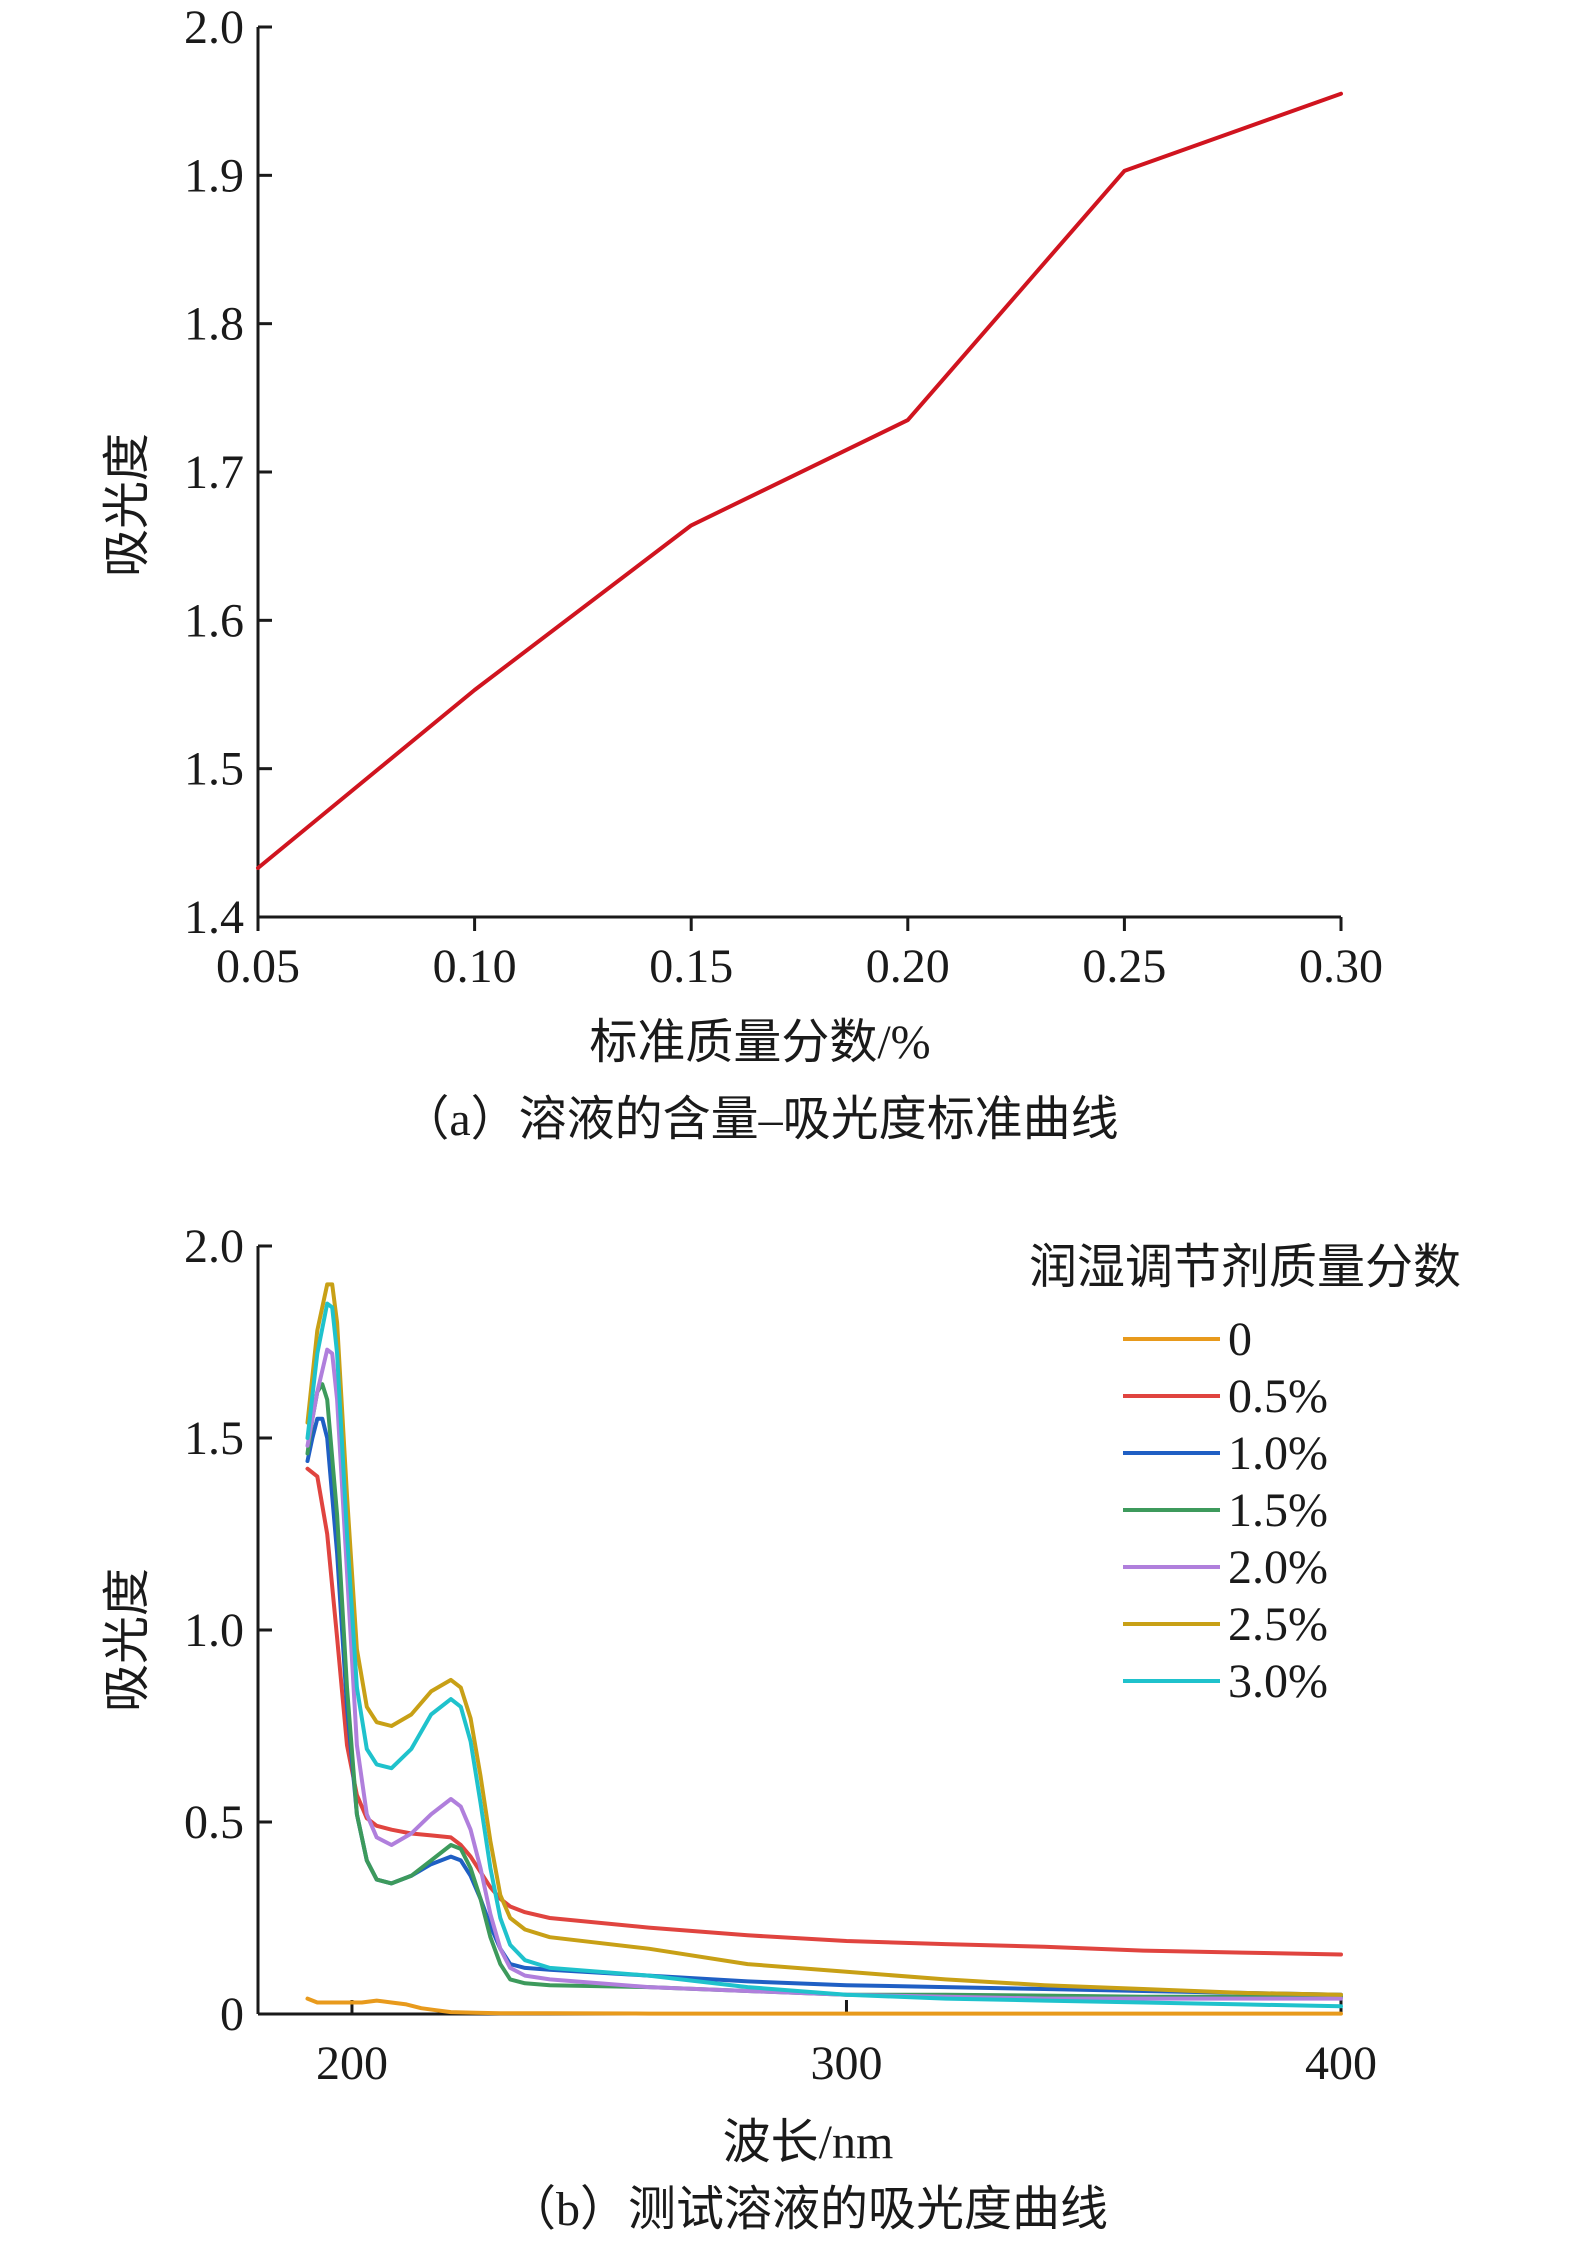 This screenshot has height=2246, width=1575. What do you see at coordinates (1245, 1267) in the screenshot?
I see `chart-b-legend-title: 润湿调节剂质量分数` at bounding box center [1245, 1267].